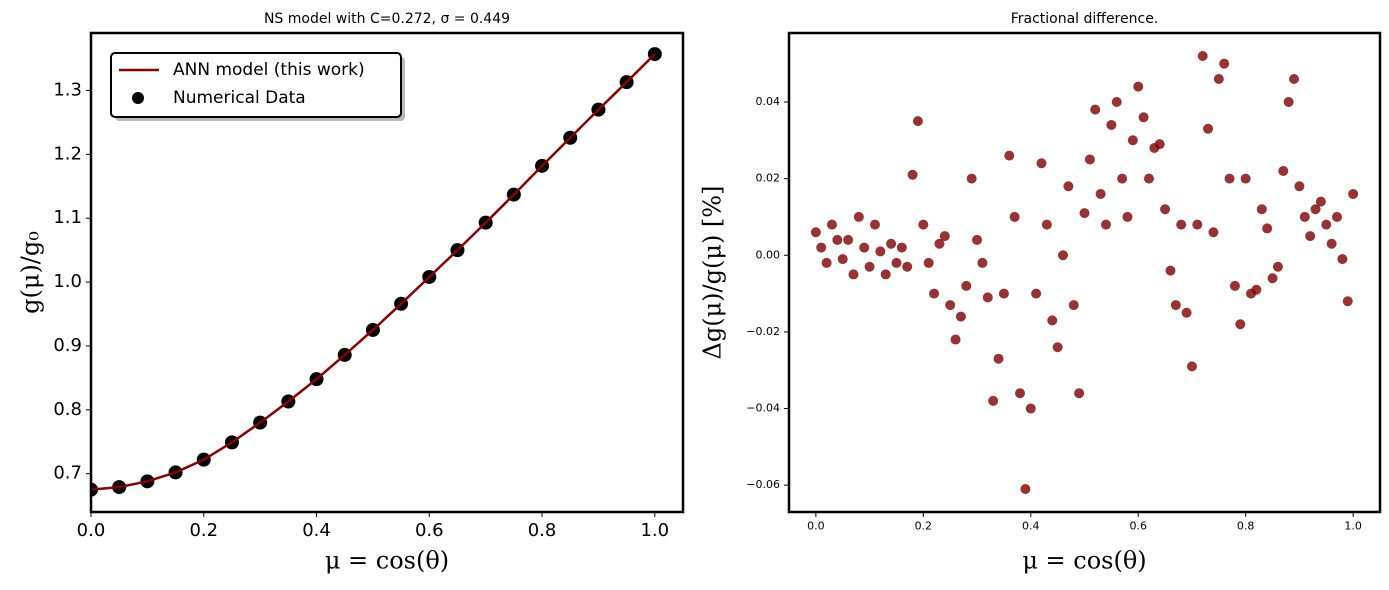 Image resolution: width=1389 pixels, height=590 pixels. What do you see at coordinates (67, 89) in the screenshot?
I see `y-tick-label: 1.3` at bounding box center [67, 89].